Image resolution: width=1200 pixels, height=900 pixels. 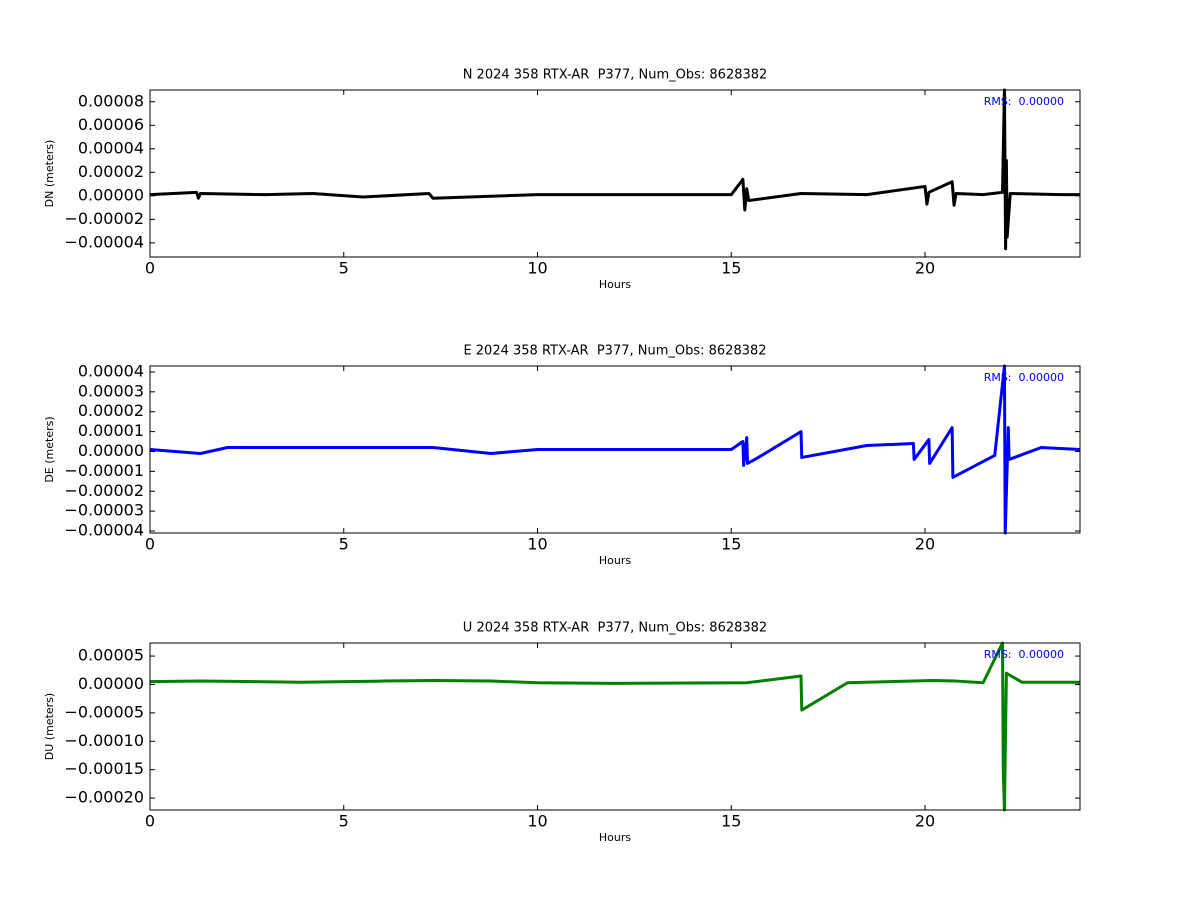 I want to click on y-tick-label: −0.00005, so click(x=104, y=711).